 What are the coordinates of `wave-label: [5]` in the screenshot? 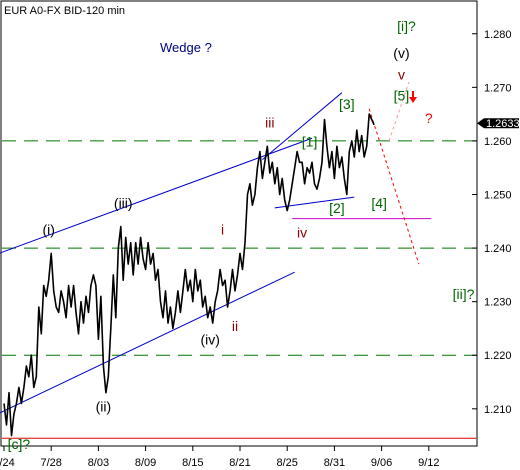 It's located at (402, 96).